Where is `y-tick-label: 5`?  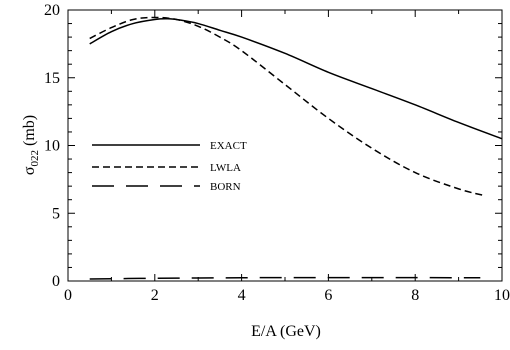
y-tick-label: 5 is located at coordinates (56, 213).